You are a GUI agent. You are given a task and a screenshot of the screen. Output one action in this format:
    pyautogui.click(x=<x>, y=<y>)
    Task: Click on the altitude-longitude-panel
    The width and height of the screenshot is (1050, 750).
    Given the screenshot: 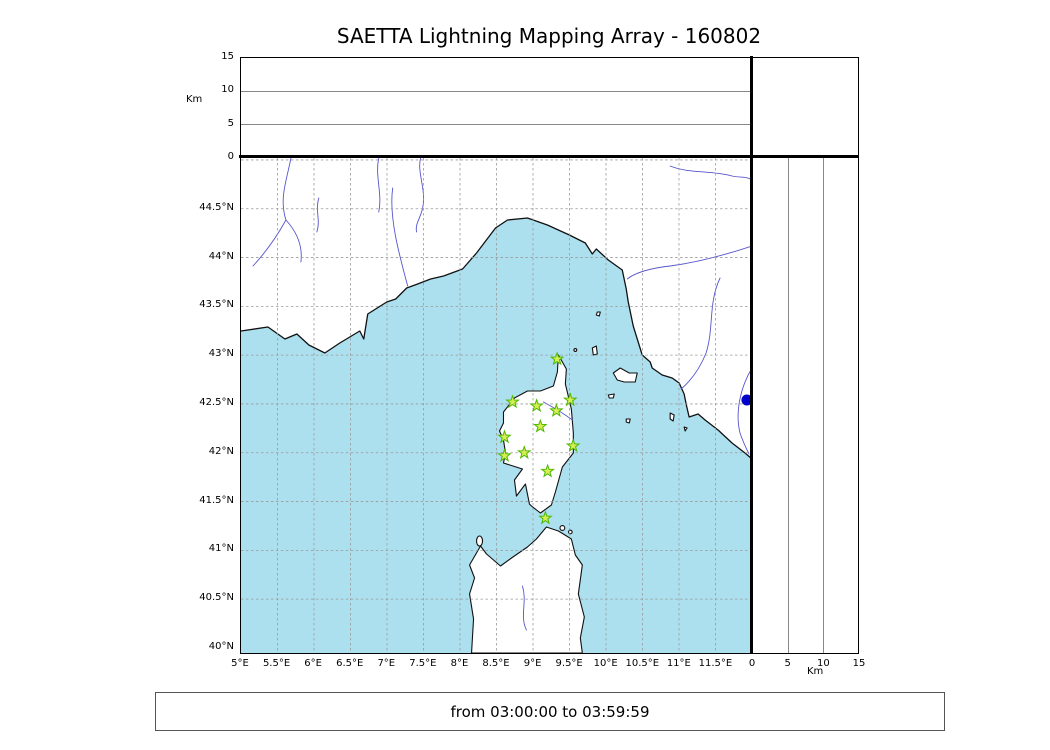 What is the action you would take?
    pyautogui.click(x=496, y=107)
    